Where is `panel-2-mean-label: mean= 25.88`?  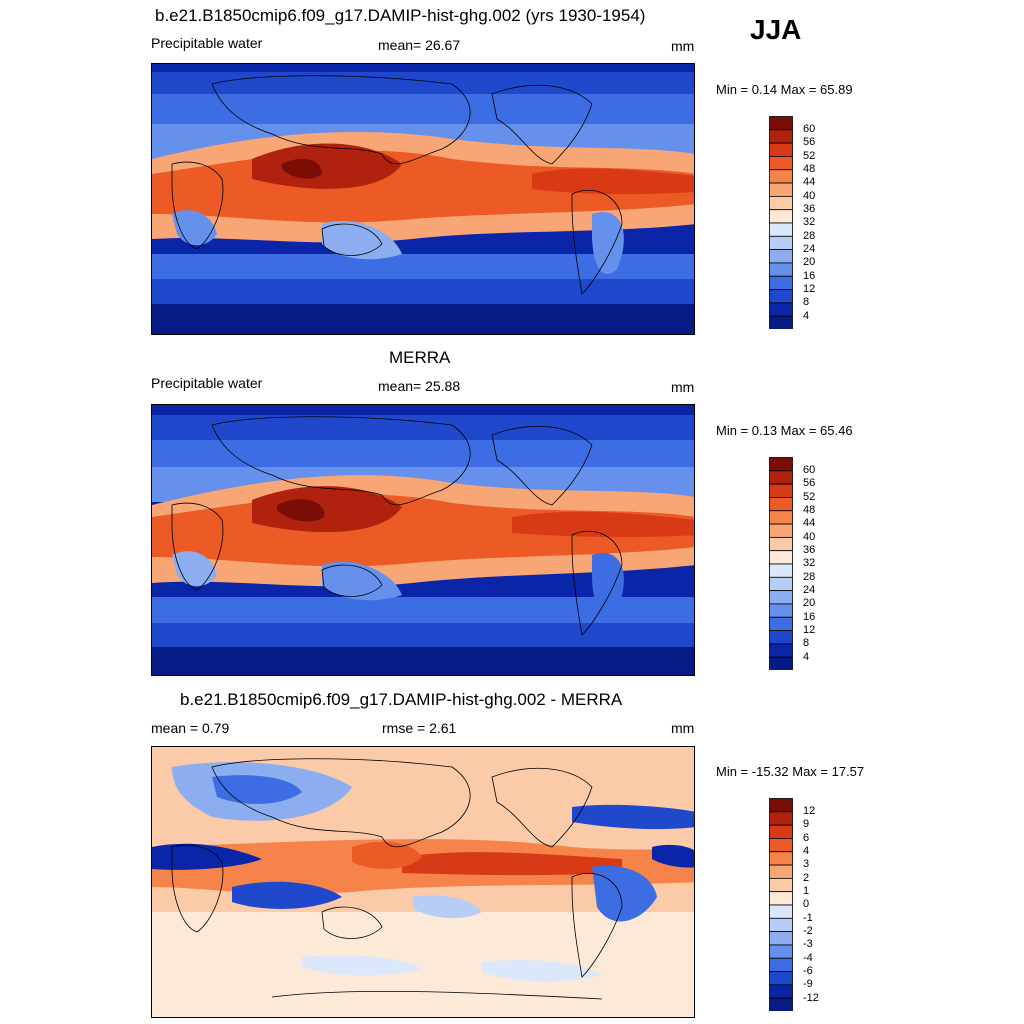
panel-2-mean-label: mean= 25.88 is located at coordinates (419, 386).